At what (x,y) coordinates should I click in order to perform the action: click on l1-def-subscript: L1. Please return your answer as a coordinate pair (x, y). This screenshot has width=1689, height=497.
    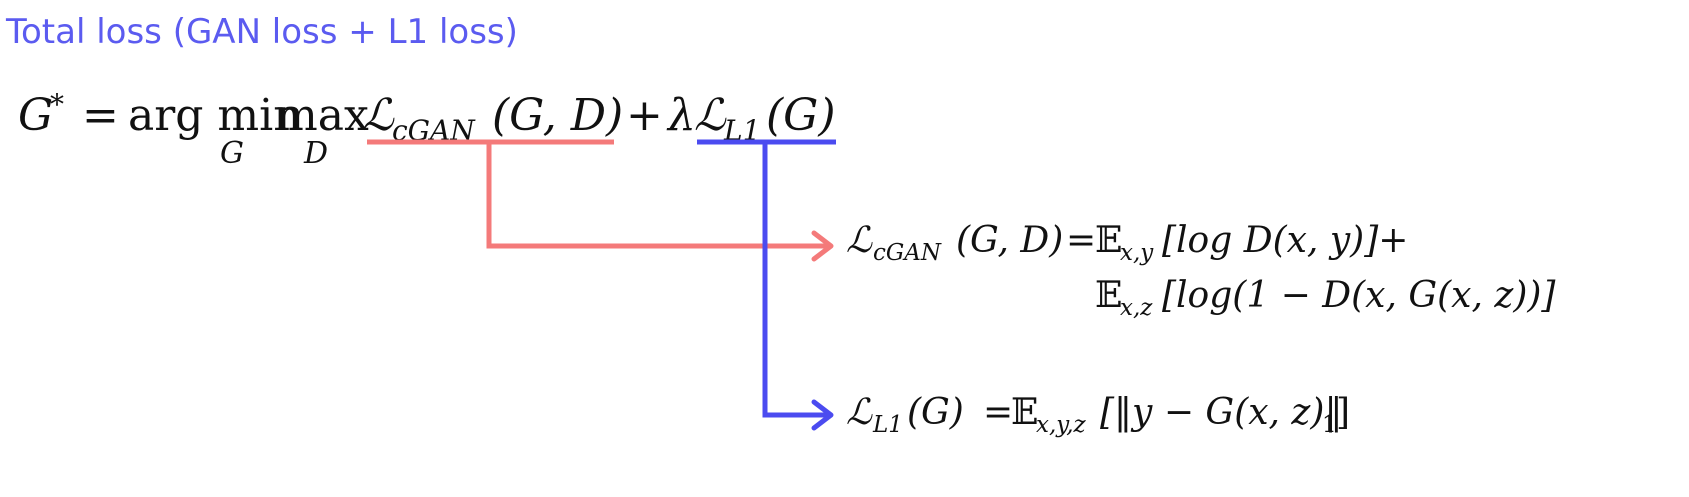
    Looking at the image, I should click on (887, 425).